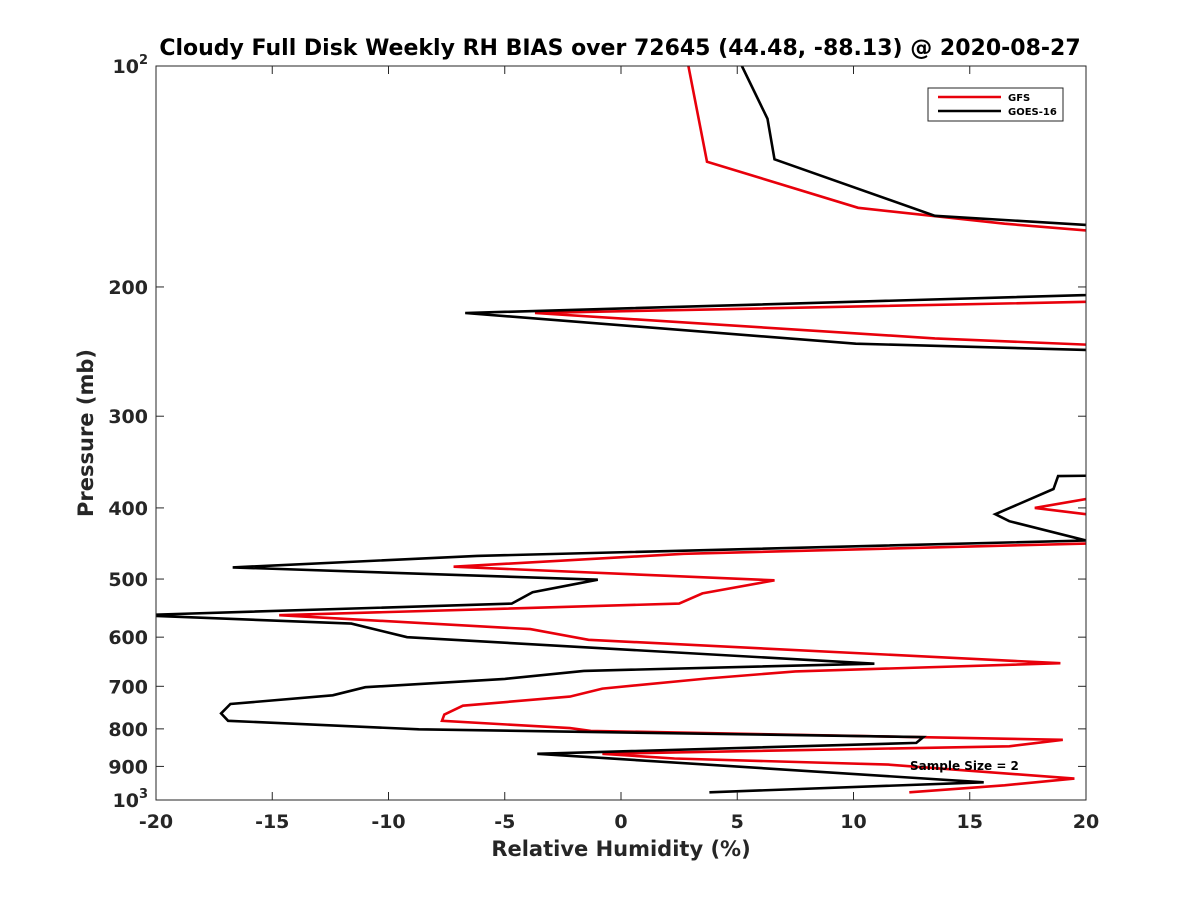 This screenshot has width=1200, height=900. Describe the element at coordinates (388, 822) in the screenshot. I see `x-tick-label: -10` at that location.